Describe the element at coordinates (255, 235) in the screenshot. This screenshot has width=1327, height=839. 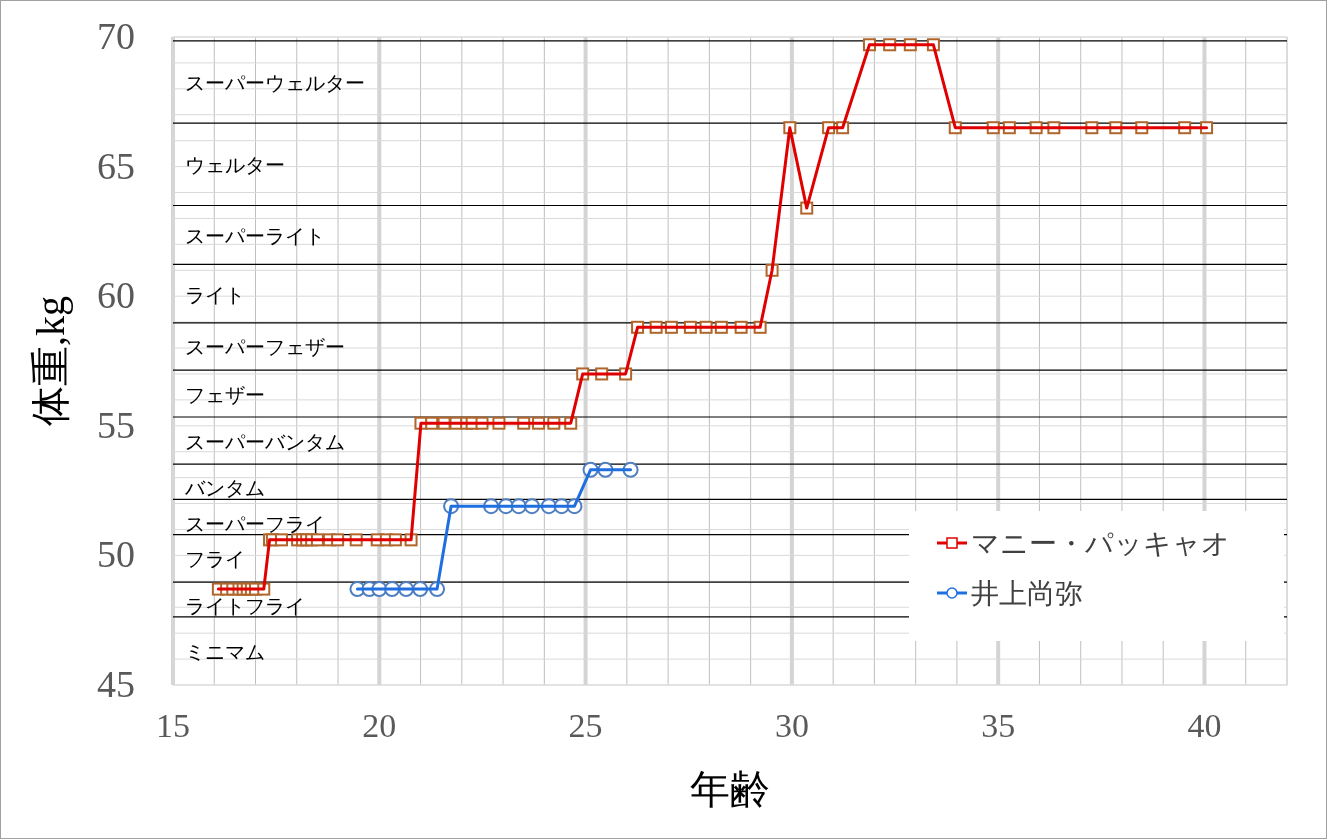
I see `ref-line-label: スーパーライト` at that location.